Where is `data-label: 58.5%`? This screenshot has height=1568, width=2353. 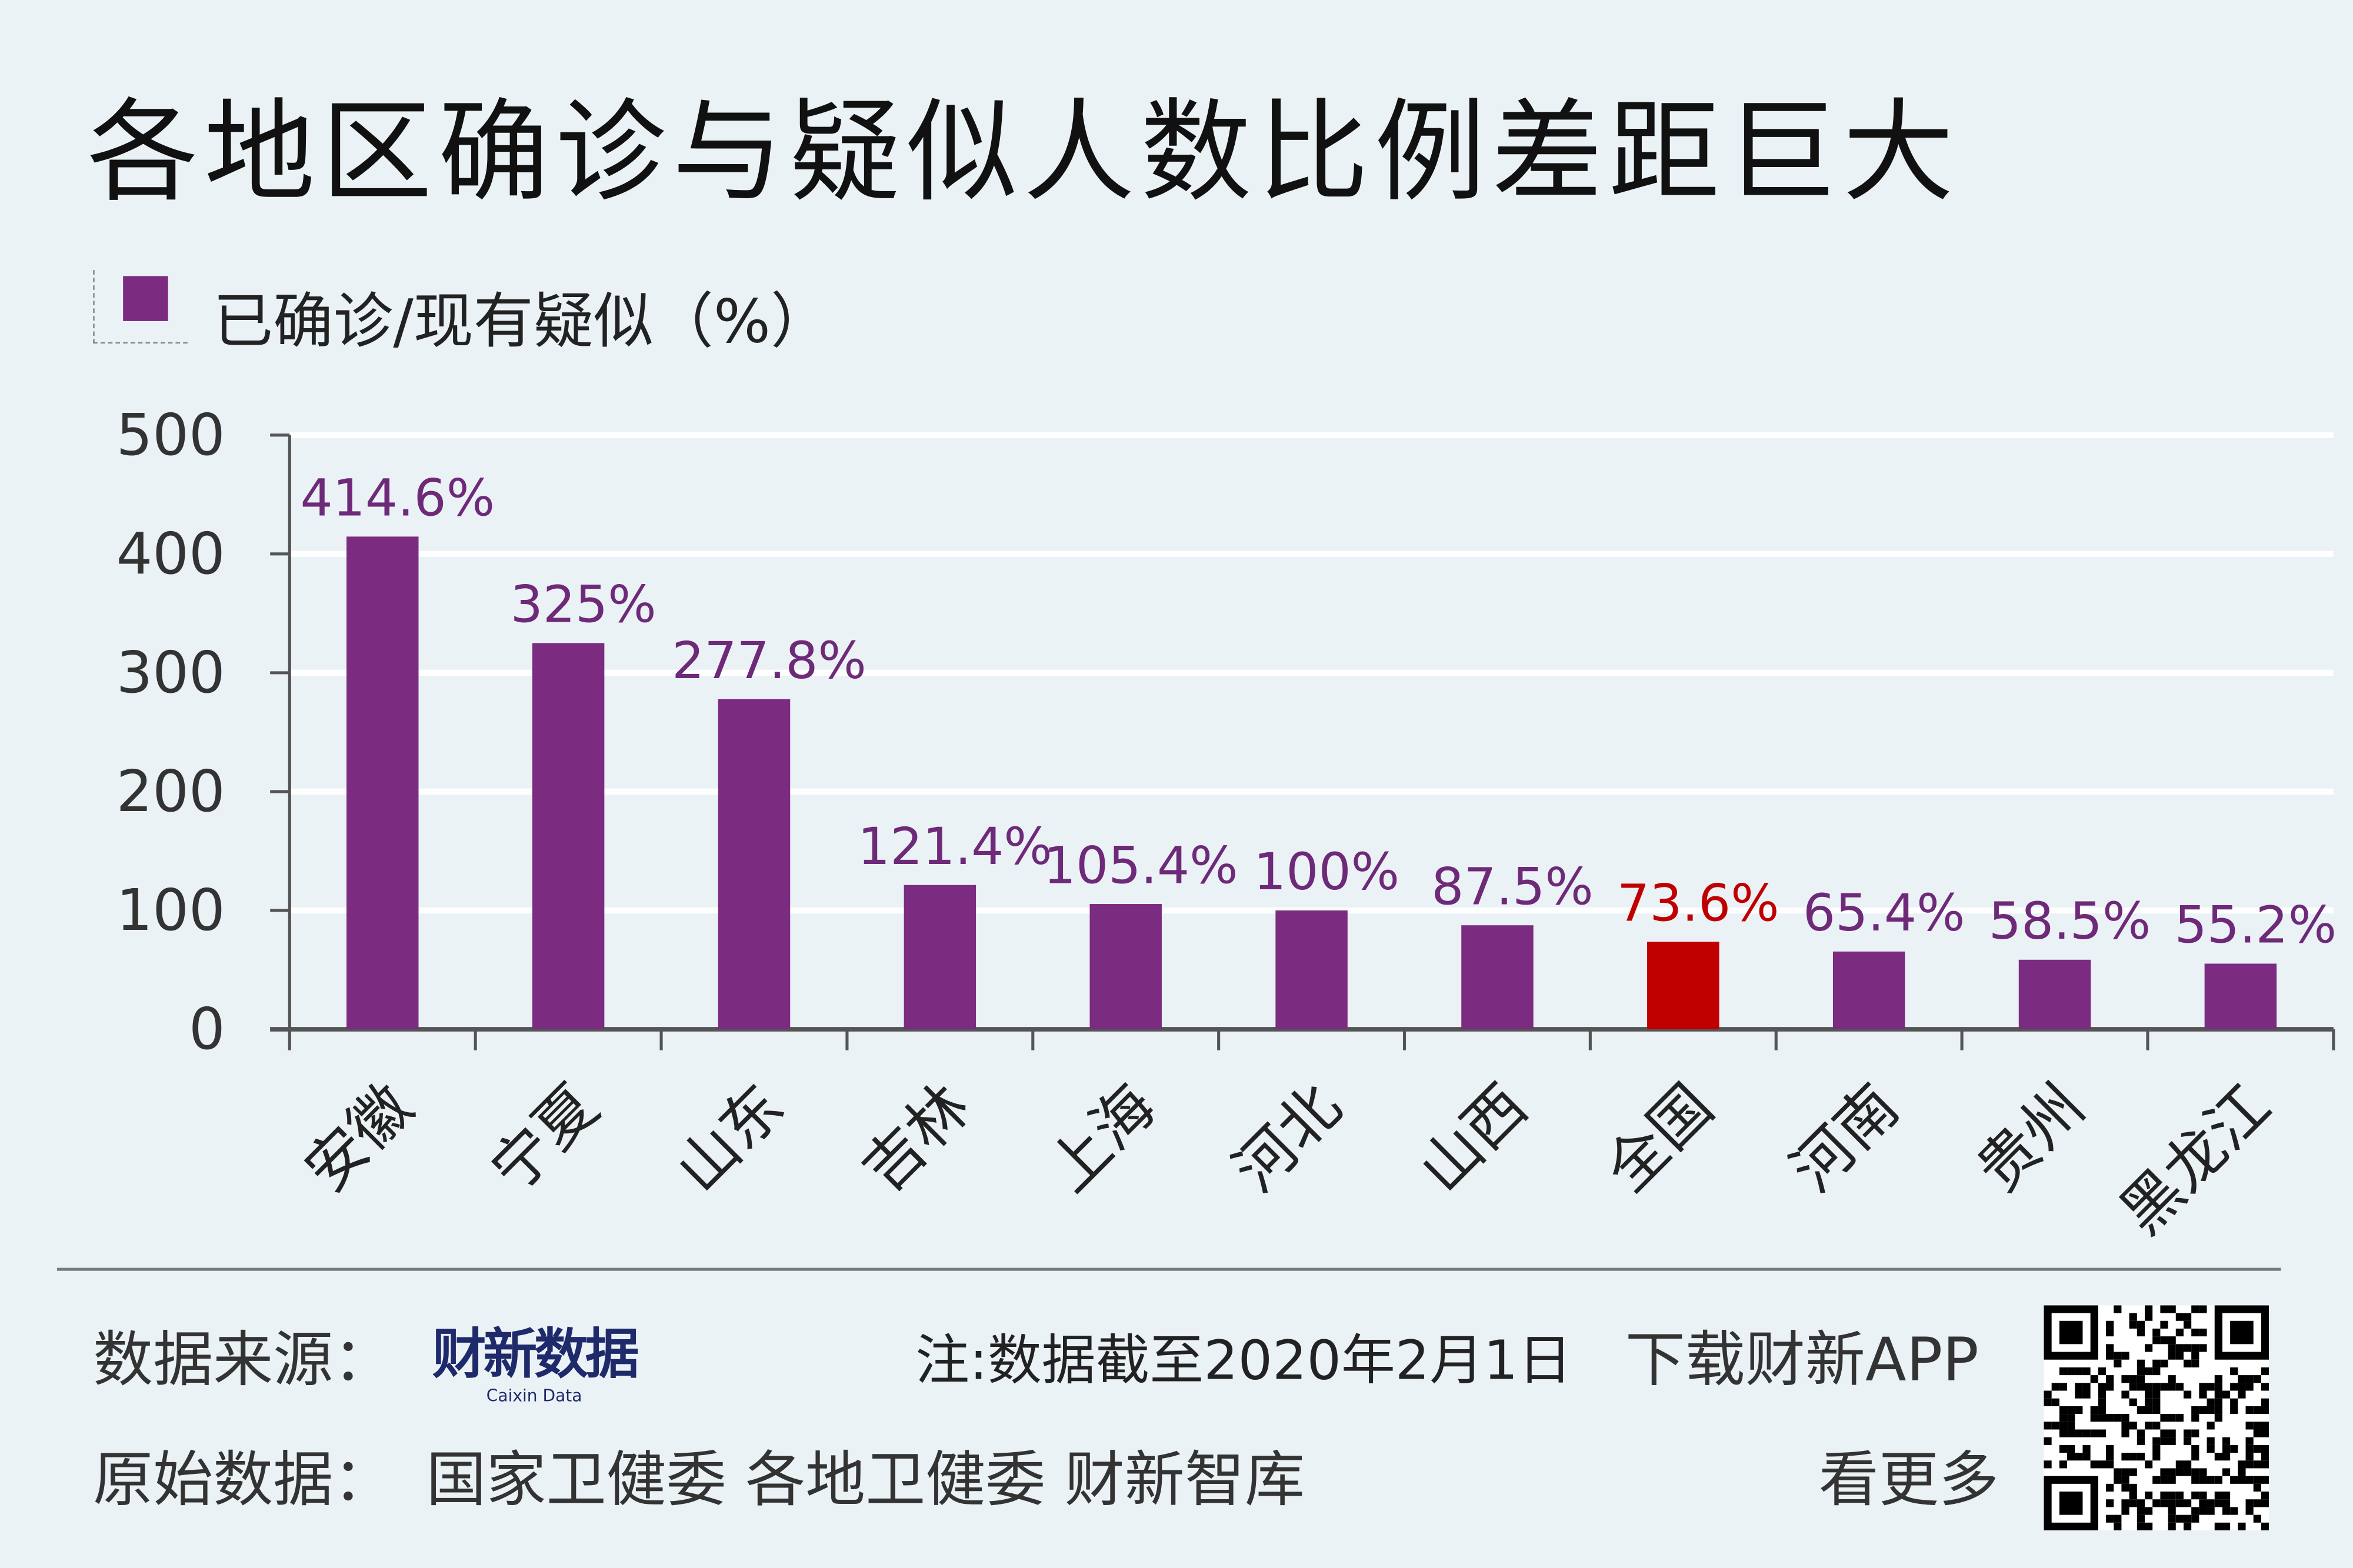 data-label: 58.5% is located at coordinates (2070, 921).